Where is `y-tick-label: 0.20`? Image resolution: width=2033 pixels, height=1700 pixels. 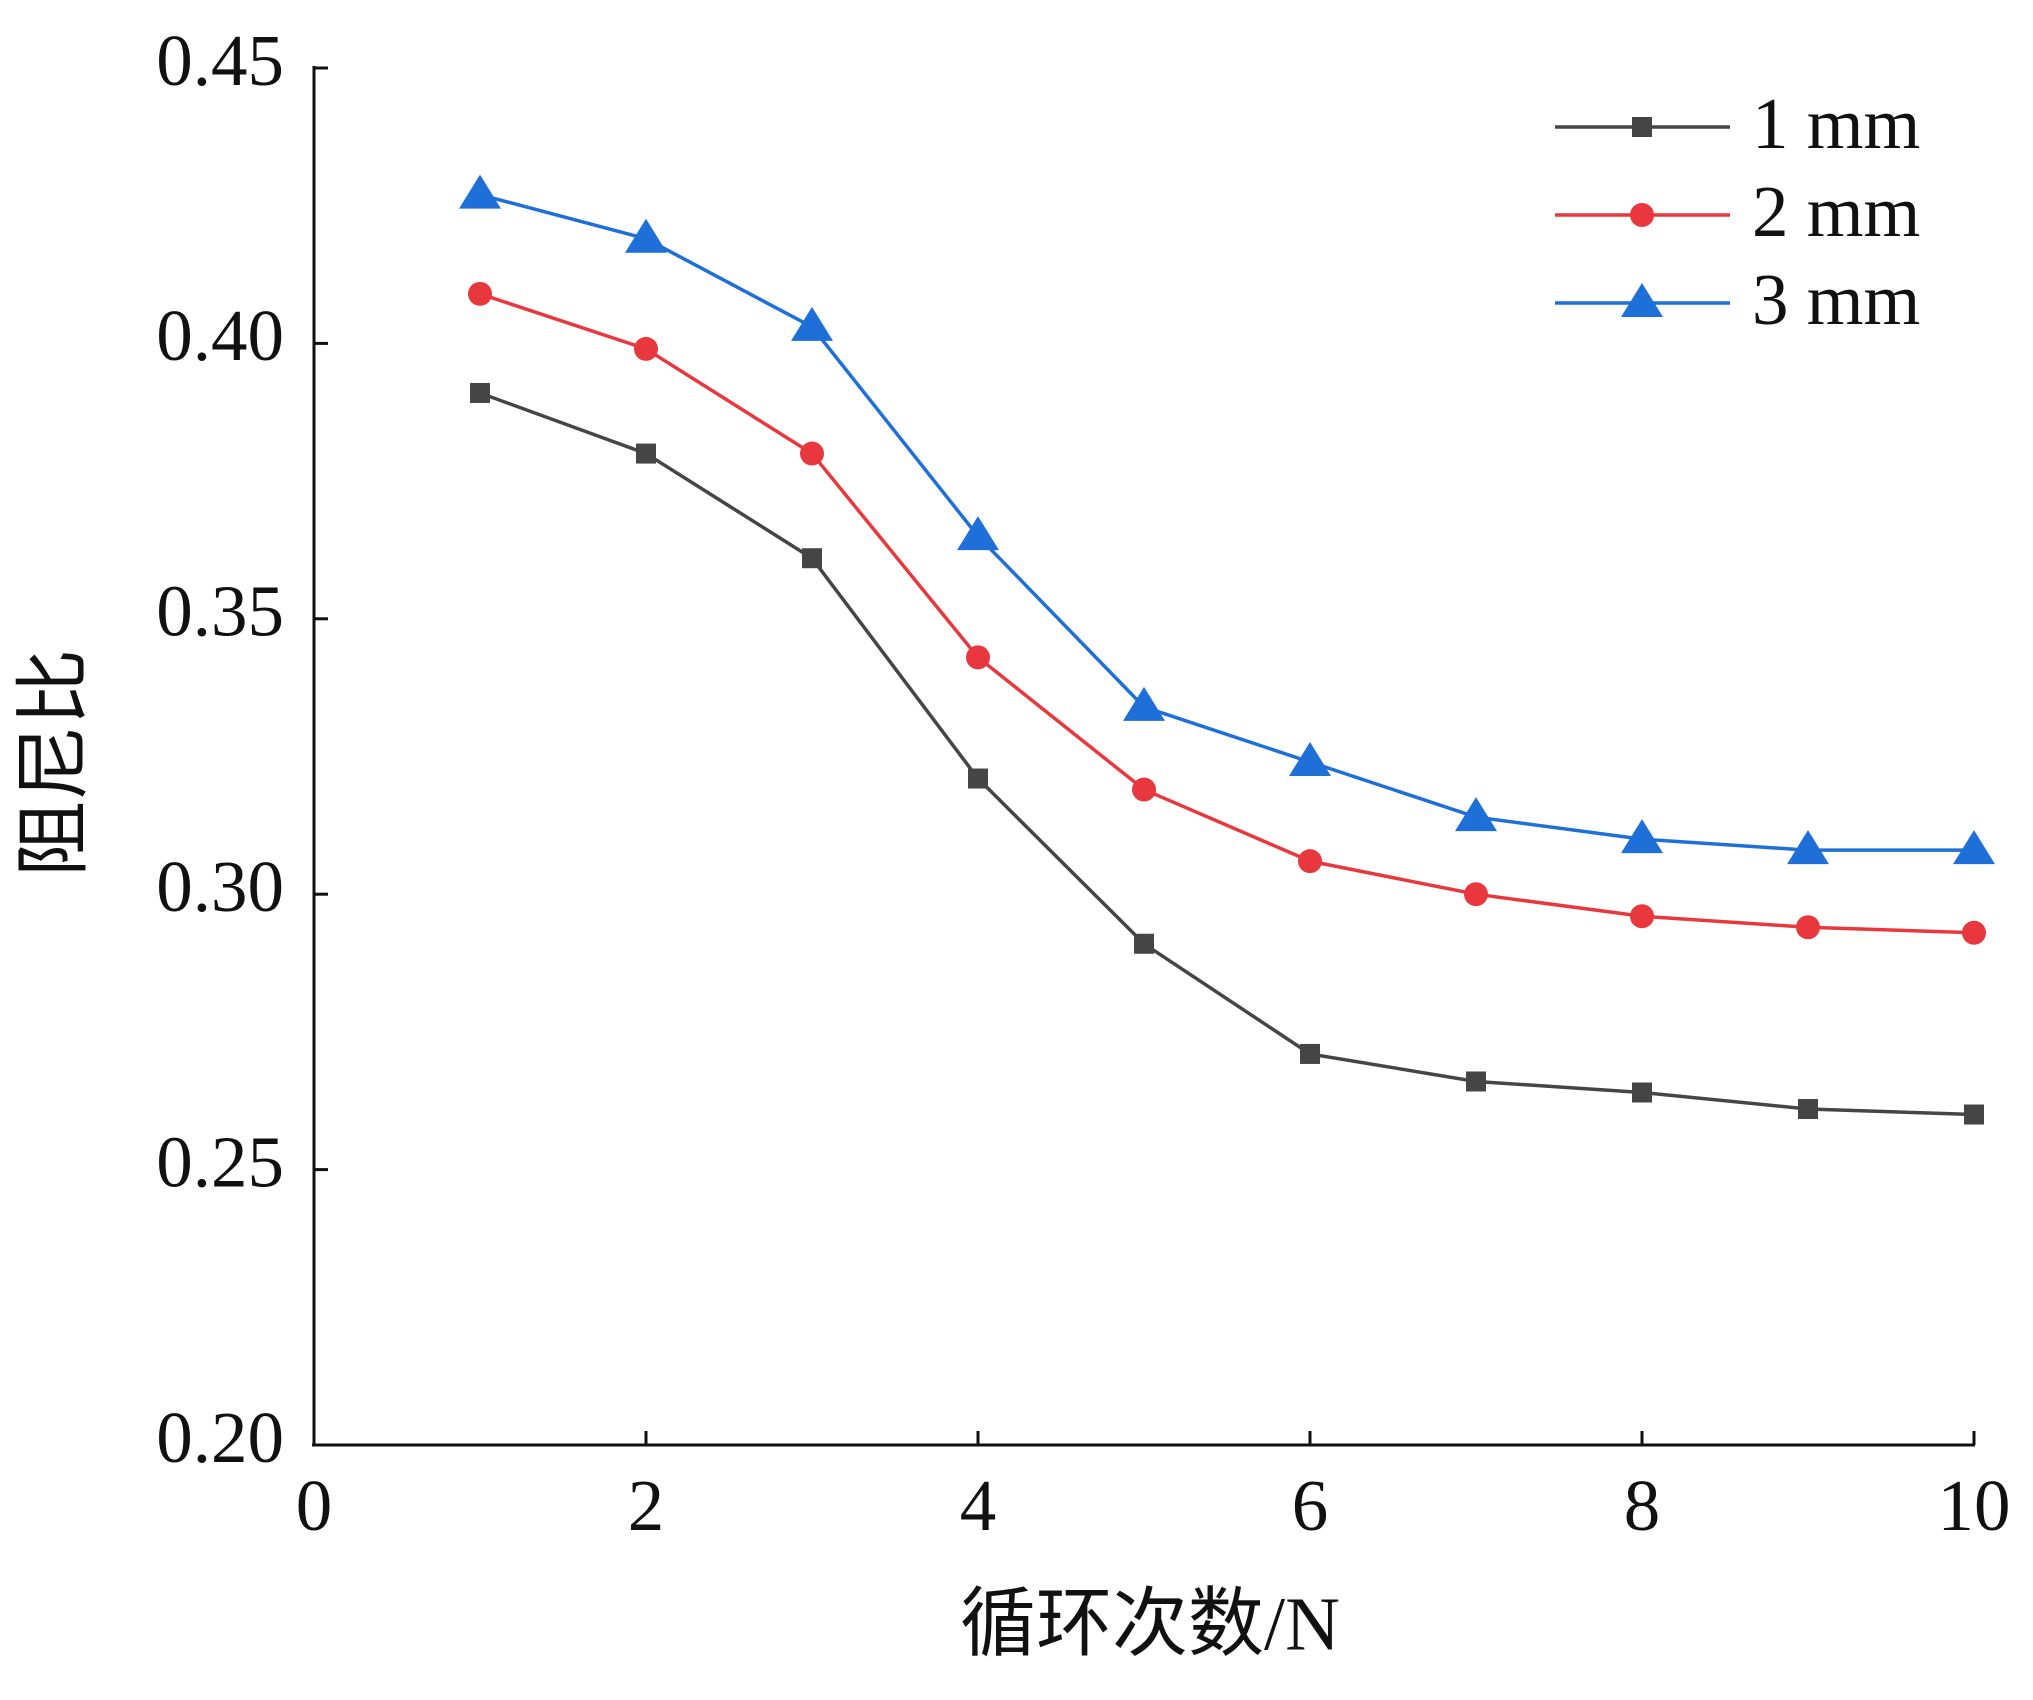
y-tick-label: 0.20 is located at coordinates (220, 1437).